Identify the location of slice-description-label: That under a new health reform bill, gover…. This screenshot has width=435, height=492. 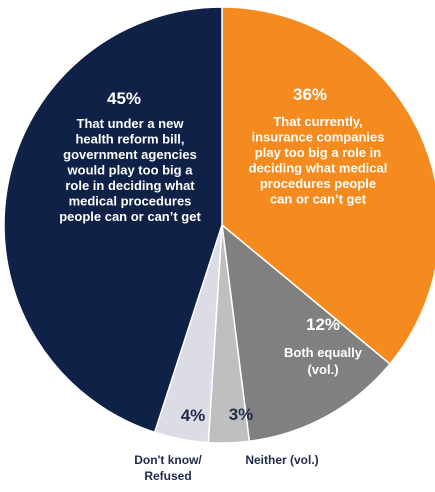
(130, 170).